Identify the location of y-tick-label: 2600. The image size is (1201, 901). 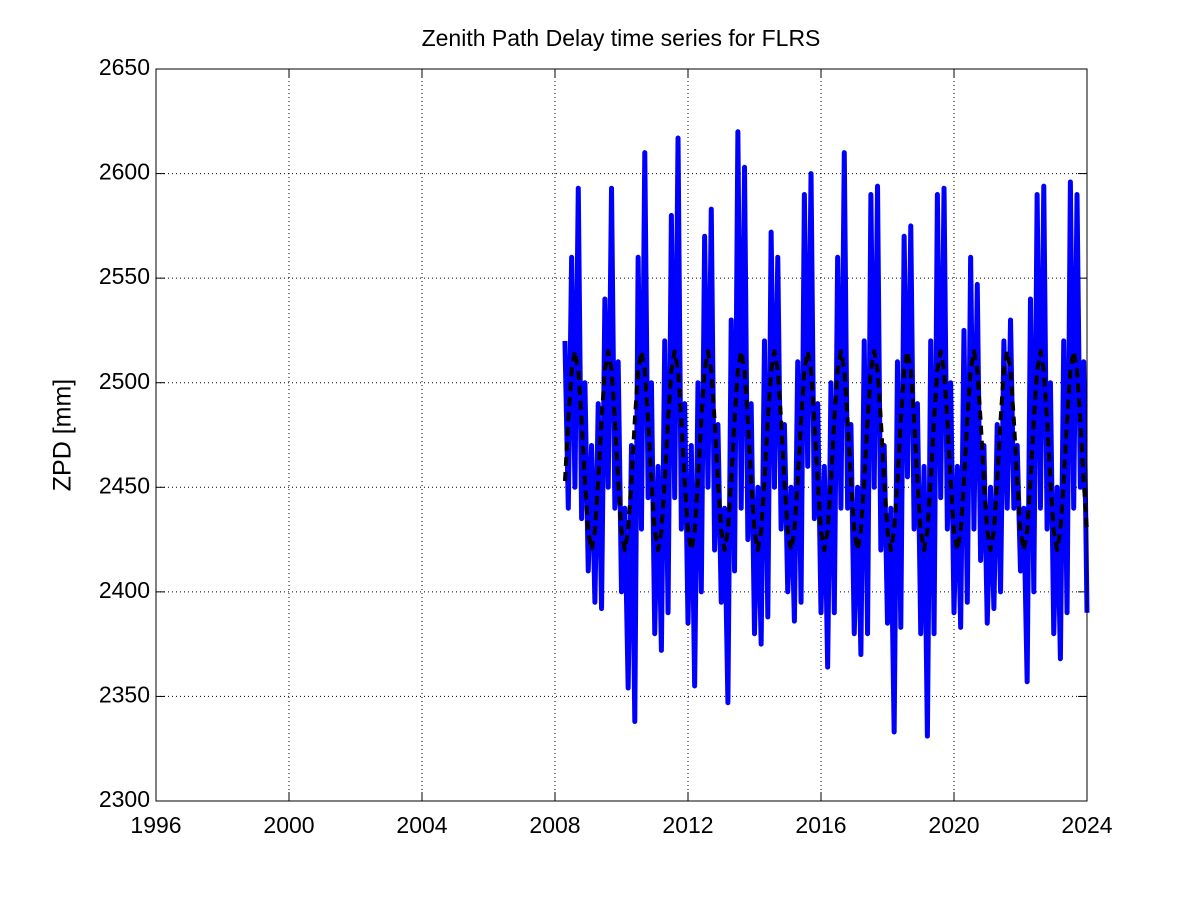
(124, 172).